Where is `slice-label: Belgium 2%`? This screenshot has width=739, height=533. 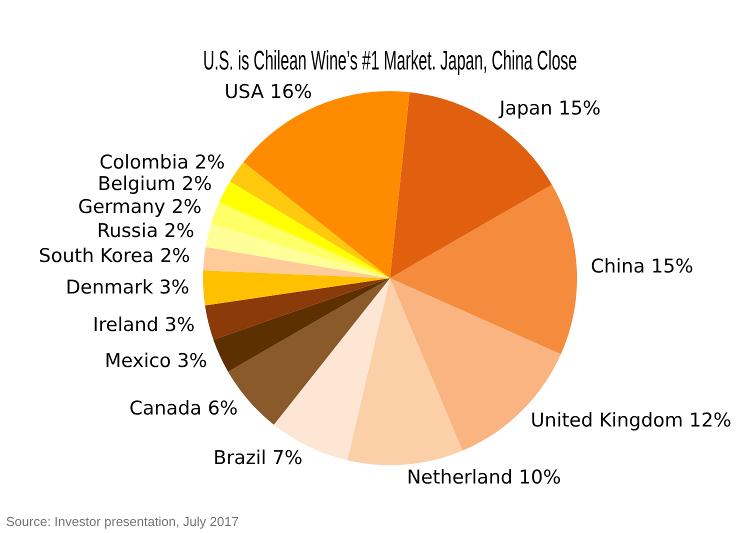
slice-label: Belgium 2% is located at coordinates (155, 184).